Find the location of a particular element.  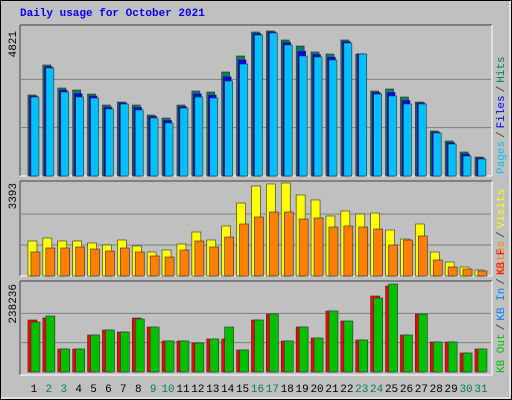

x-tick-label: 31 is located at coordinates (481, 390).